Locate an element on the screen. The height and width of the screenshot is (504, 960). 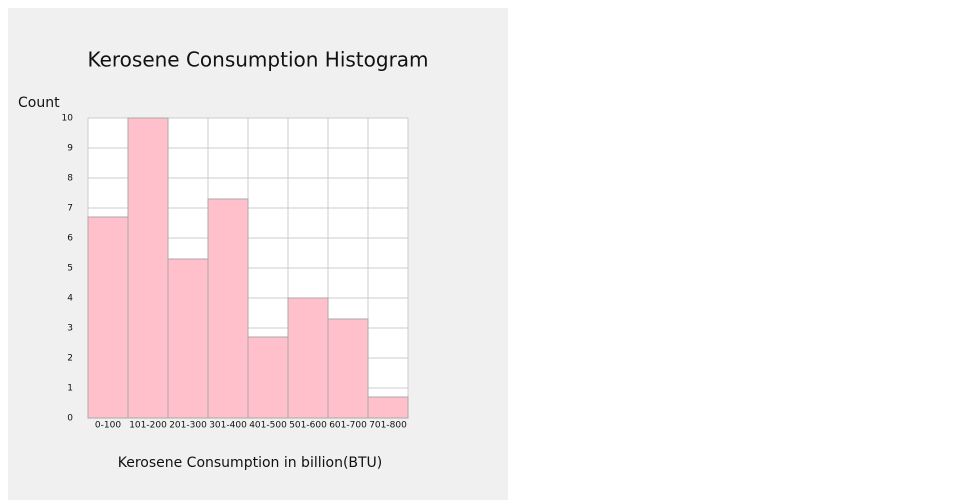
y-tick-label: 6 is located at coordinates (70, 239).